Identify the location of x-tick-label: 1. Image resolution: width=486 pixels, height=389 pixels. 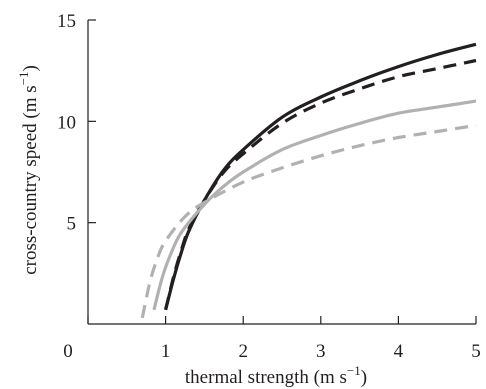
(166, 351).